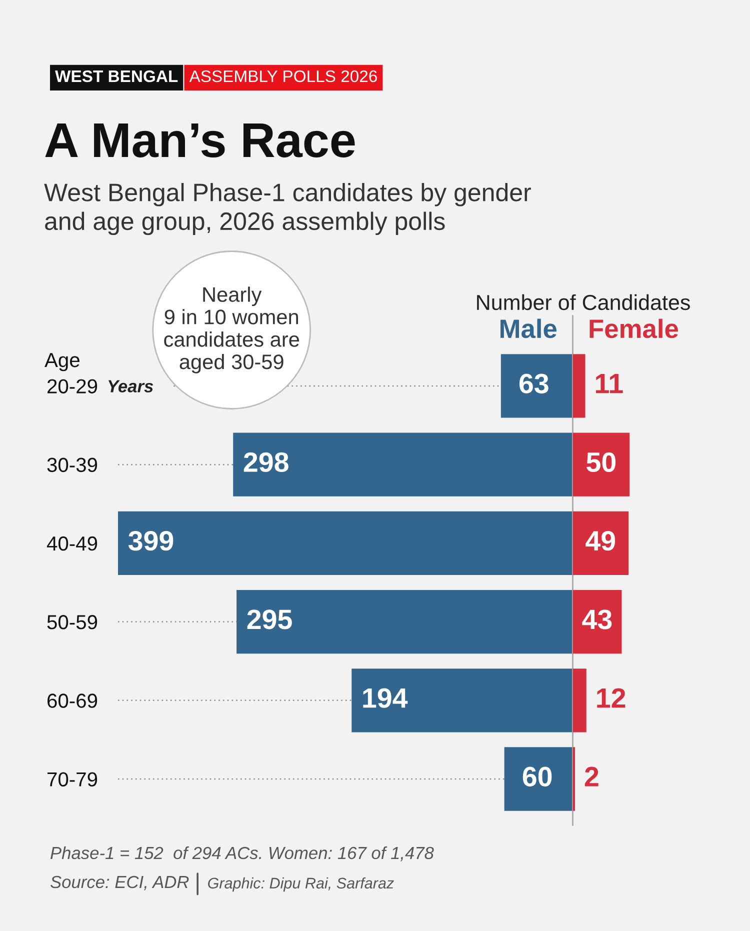  Describe the element at coordinates (634, 328) in the screenshot. I see `series-label: Female` at that location.